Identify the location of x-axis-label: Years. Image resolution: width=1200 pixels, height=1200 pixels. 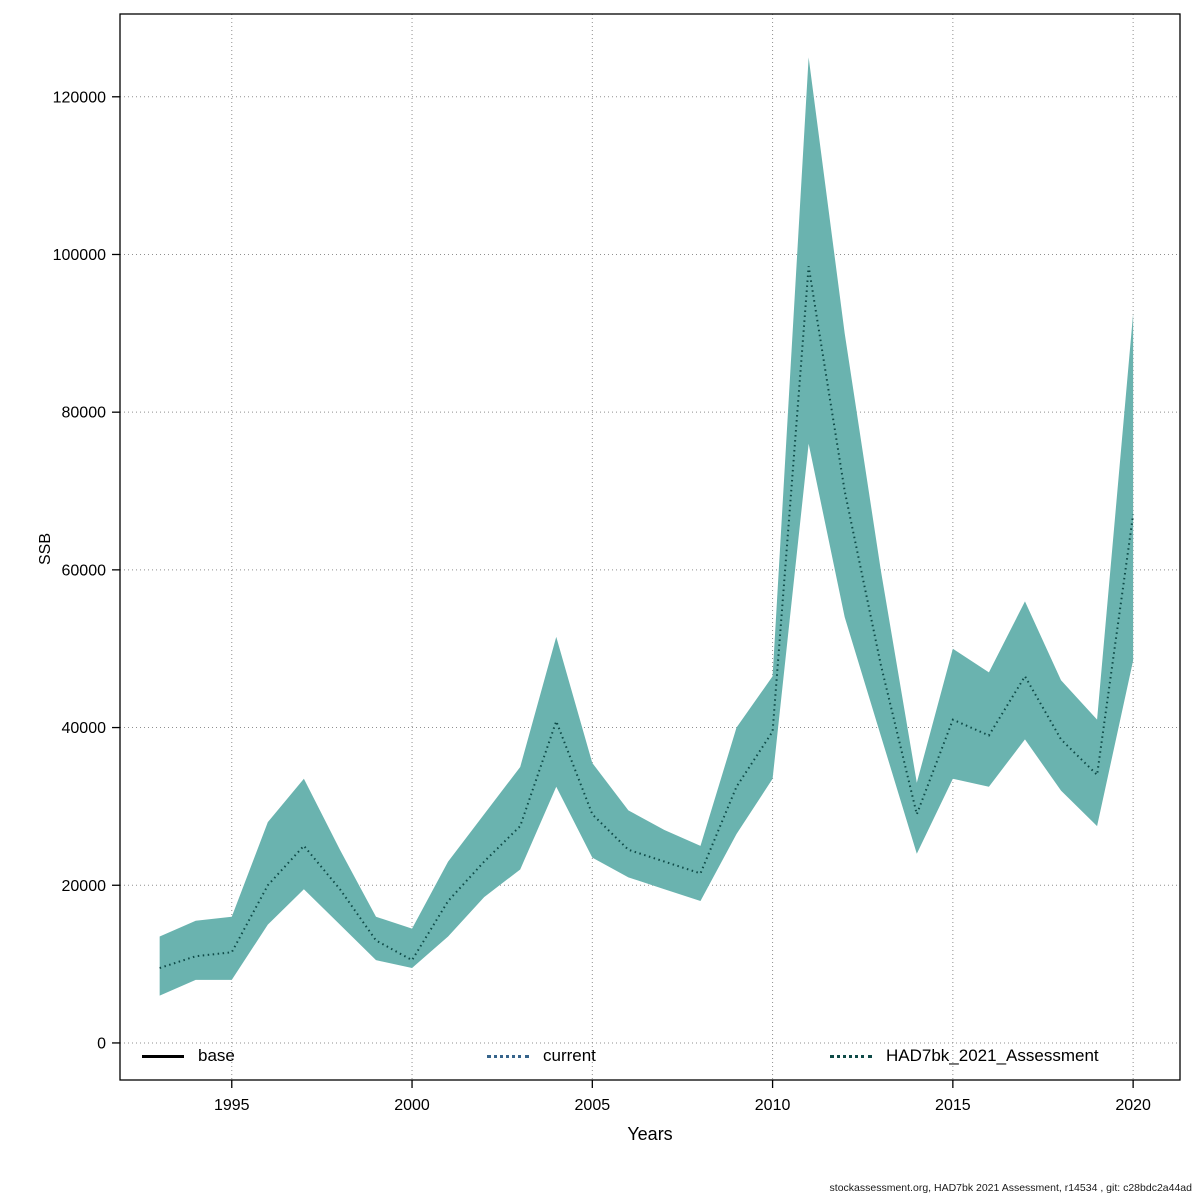
(650, 1134).